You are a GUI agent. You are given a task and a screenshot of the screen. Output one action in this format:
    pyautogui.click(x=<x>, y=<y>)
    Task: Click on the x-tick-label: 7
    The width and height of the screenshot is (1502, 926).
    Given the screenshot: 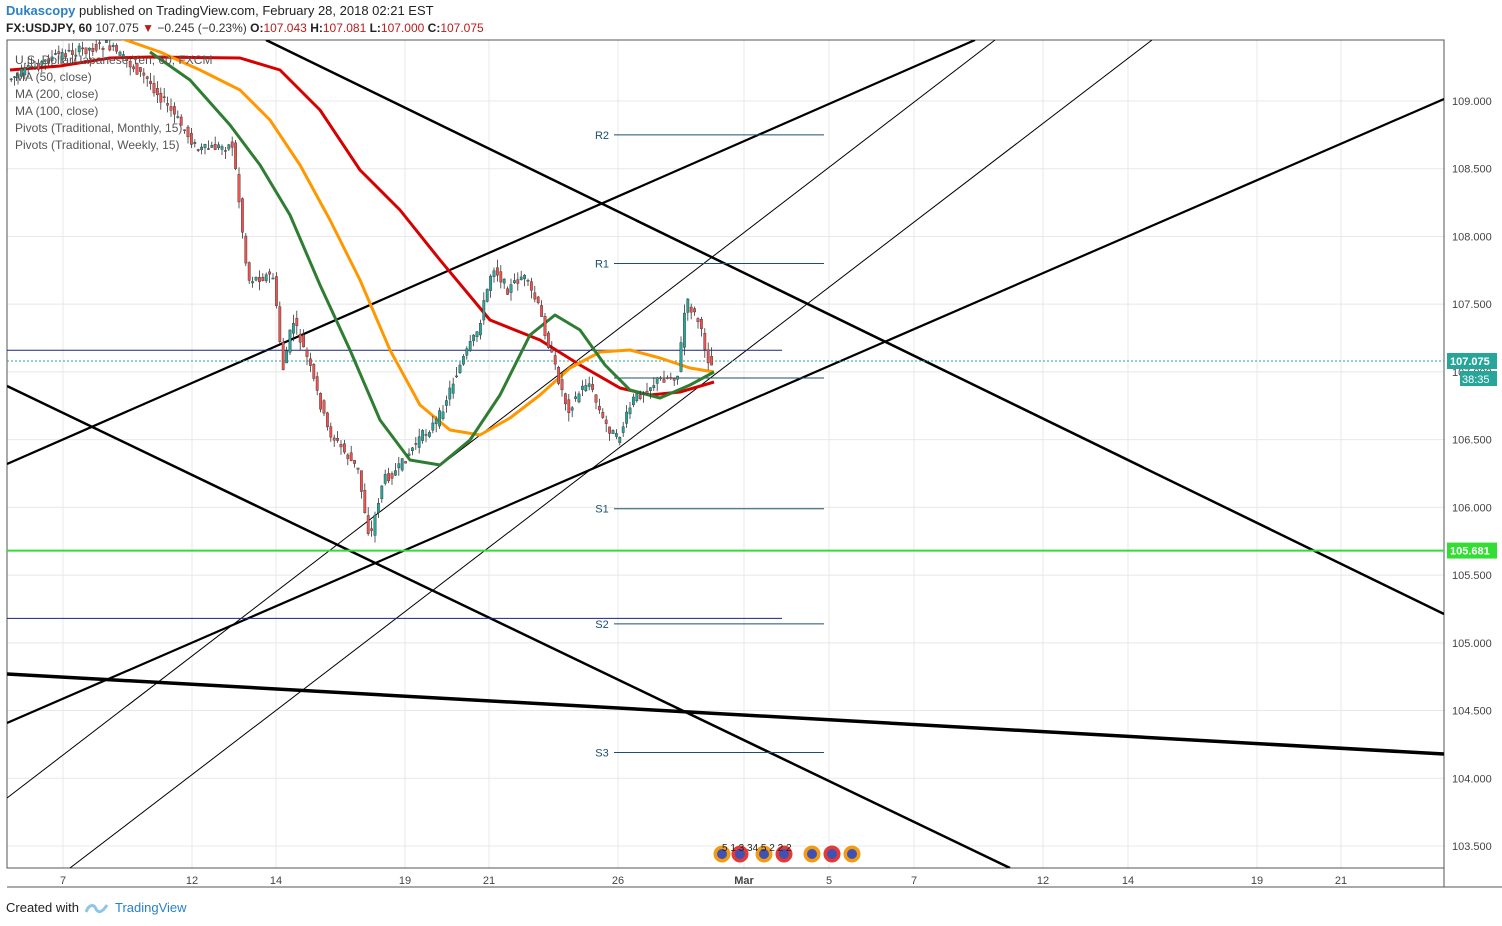 What is the action you would take?
    pyautogui.click(x=914, y=881)
    